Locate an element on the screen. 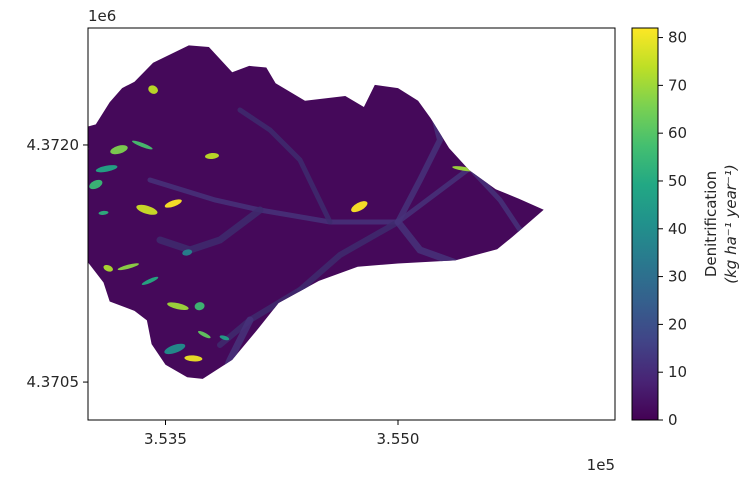  colorbar-tick-label: 40 is located at coordinates (677, 229).